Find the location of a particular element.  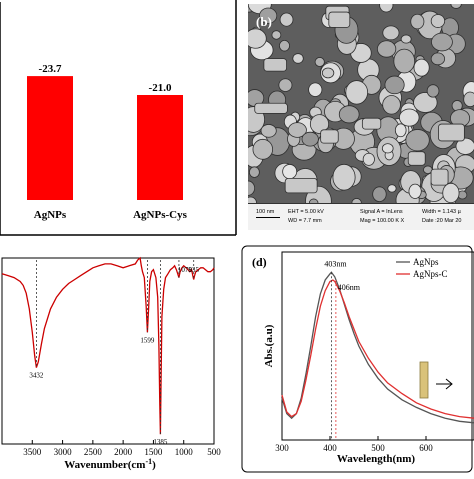

scale-bar-label: 100 nm is located at coordinates (265, 212).